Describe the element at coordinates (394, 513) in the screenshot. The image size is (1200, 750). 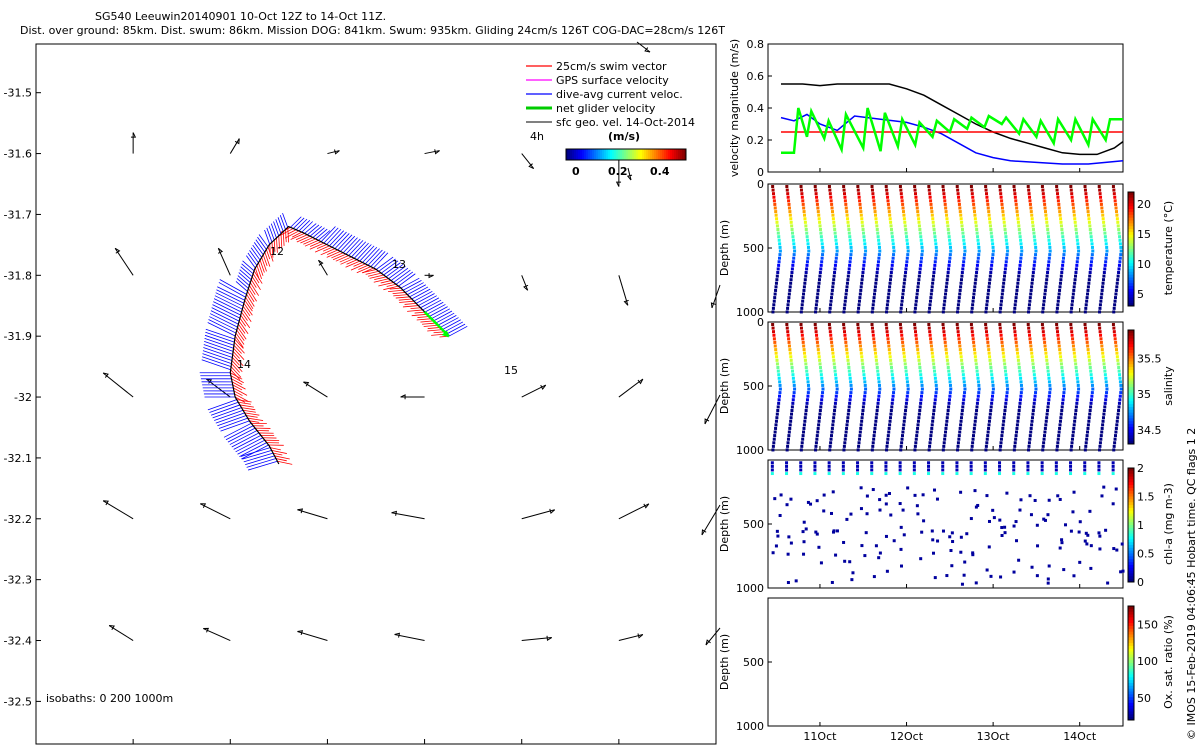
I see `geostrophic-vector-head` at that location.